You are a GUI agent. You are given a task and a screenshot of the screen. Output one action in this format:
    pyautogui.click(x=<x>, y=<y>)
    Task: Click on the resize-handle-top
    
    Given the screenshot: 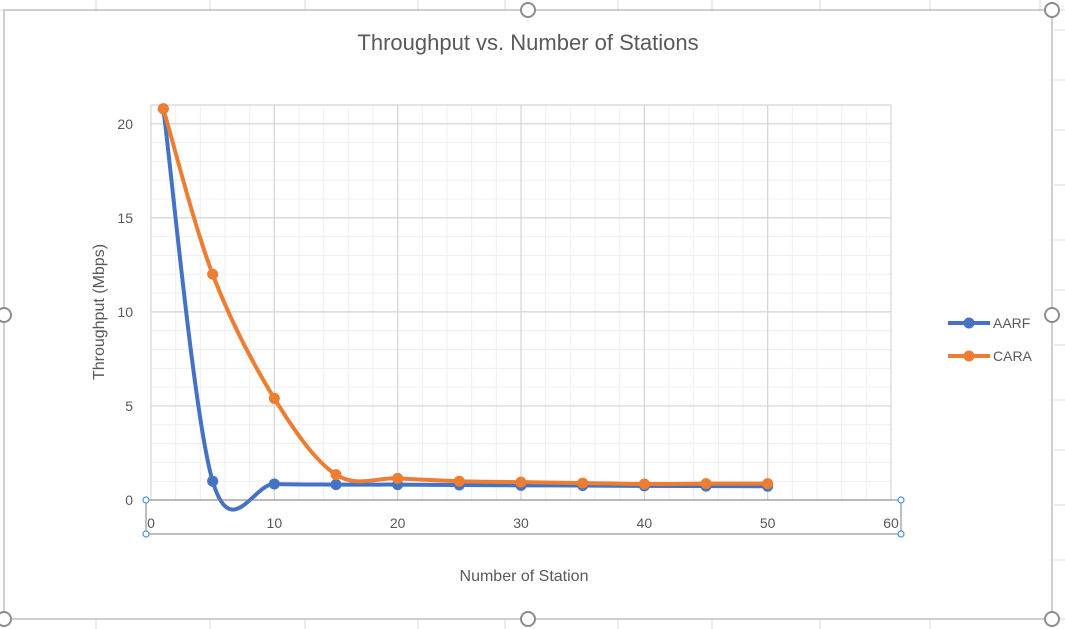 What is the action you would take?
    pyautogui.click(x=528, y=10)
    